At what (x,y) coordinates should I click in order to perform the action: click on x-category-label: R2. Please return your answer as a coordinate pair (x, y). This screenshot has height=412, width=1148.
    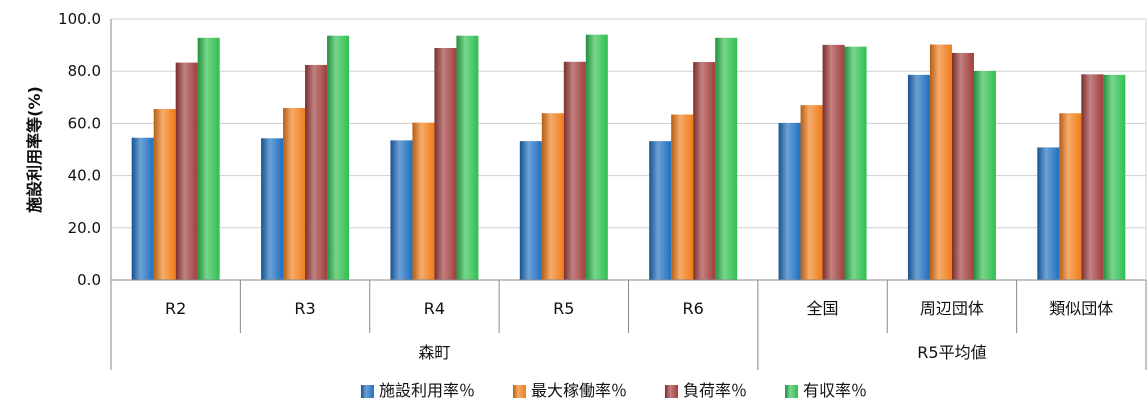
    Looking at the image, I should click on (175, 308).